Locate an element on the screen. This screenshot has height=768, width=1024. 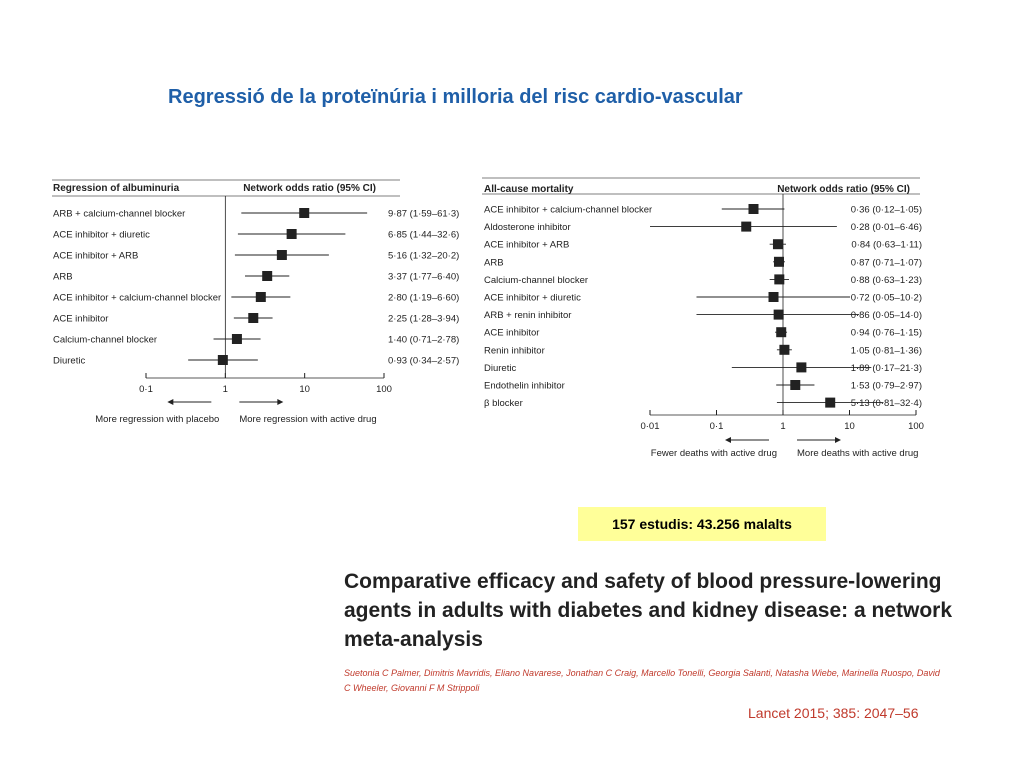
row-label: β blocker is located at coordinates (503, 403).